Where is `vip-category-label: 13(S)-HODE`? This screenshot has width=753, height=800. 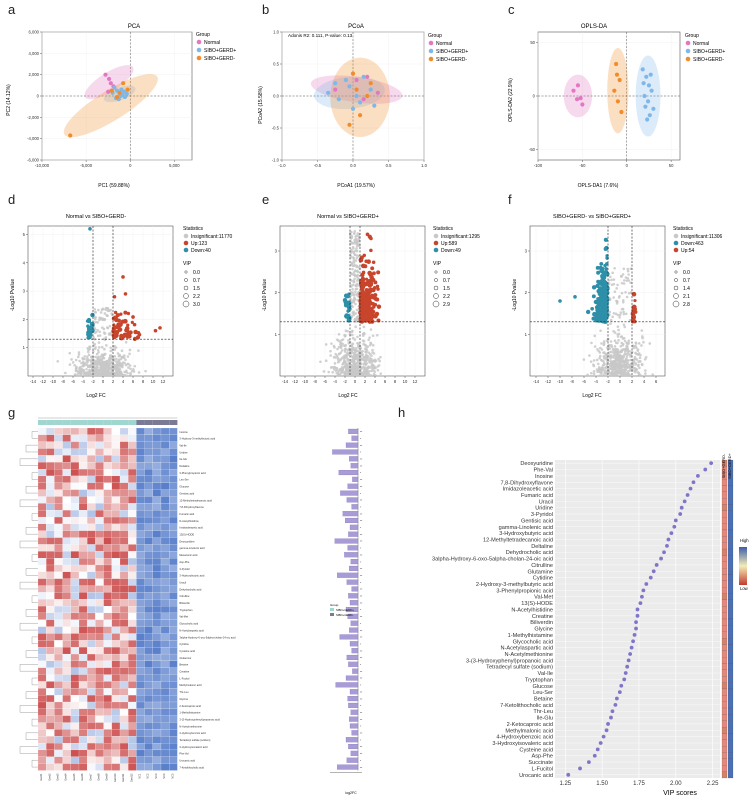
vip-category-label: 13(S)-HODE is located at coordinates (537, 604).